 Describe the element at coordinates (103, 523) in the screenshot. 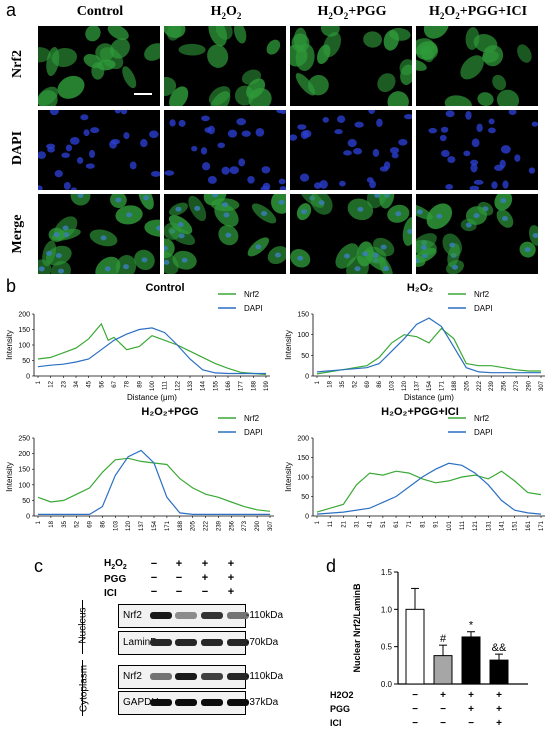

I see `x-tick-label: 86` at that location.